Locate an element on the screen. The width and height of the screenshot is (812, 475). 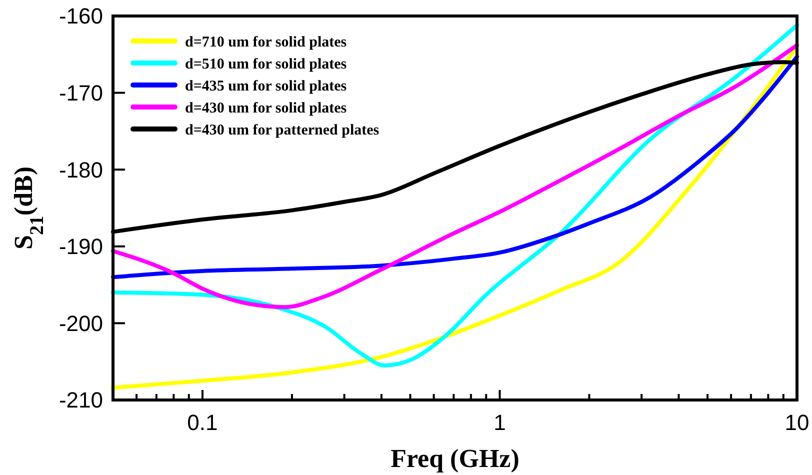
y-tick-label: -190 is located at coordinates (80, 247).